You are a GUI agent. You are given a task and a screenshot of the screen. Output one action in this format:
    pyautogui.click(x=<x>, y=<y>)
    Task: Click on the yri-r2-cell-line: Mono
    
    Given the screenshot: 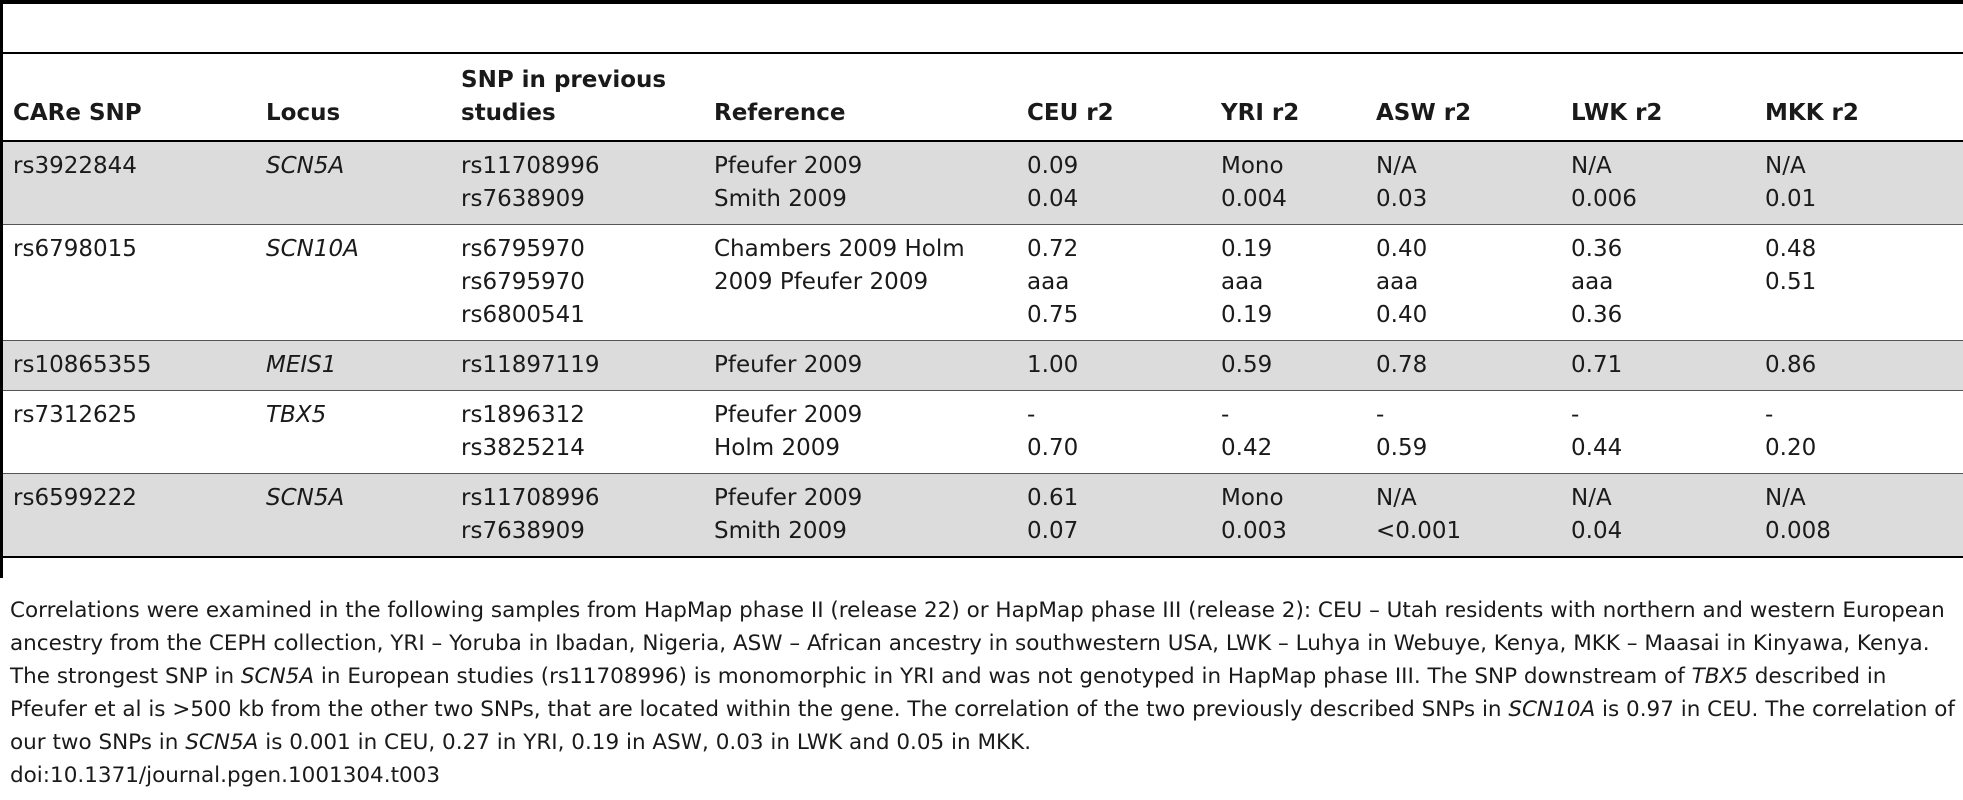 What is the action you would take?
    pyautogui.click(x=1252, y=166)
    